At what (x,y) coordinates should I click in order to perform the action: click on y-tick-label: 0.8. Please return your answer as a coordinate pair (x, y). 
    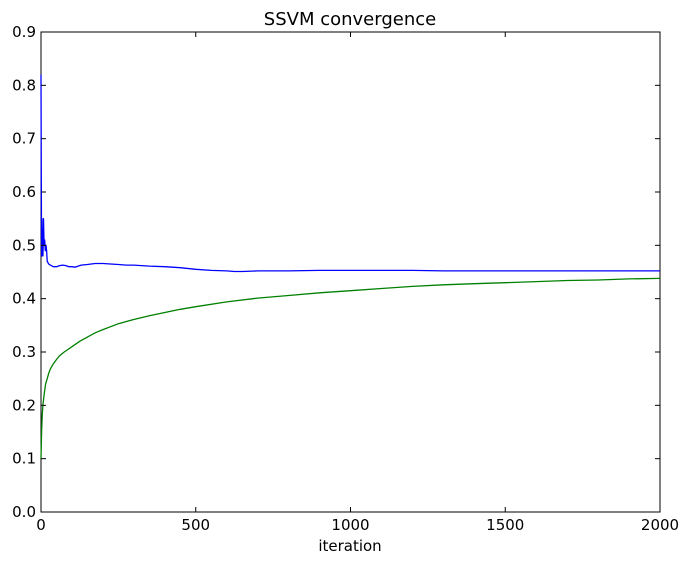
    Looking at the image, I should click on (24, 85).